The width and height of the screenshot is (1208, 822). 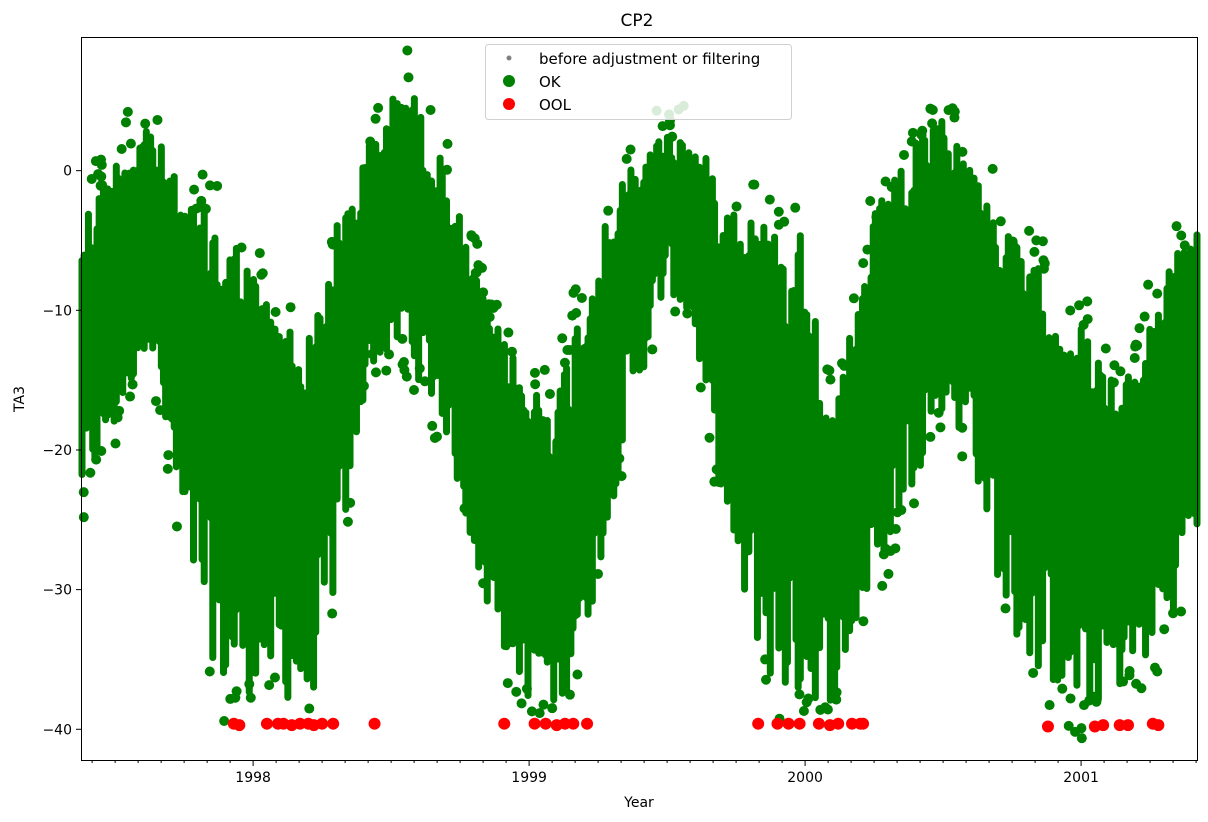 I want to click on x-tick-label: 1999, so click(x=529, y=778).